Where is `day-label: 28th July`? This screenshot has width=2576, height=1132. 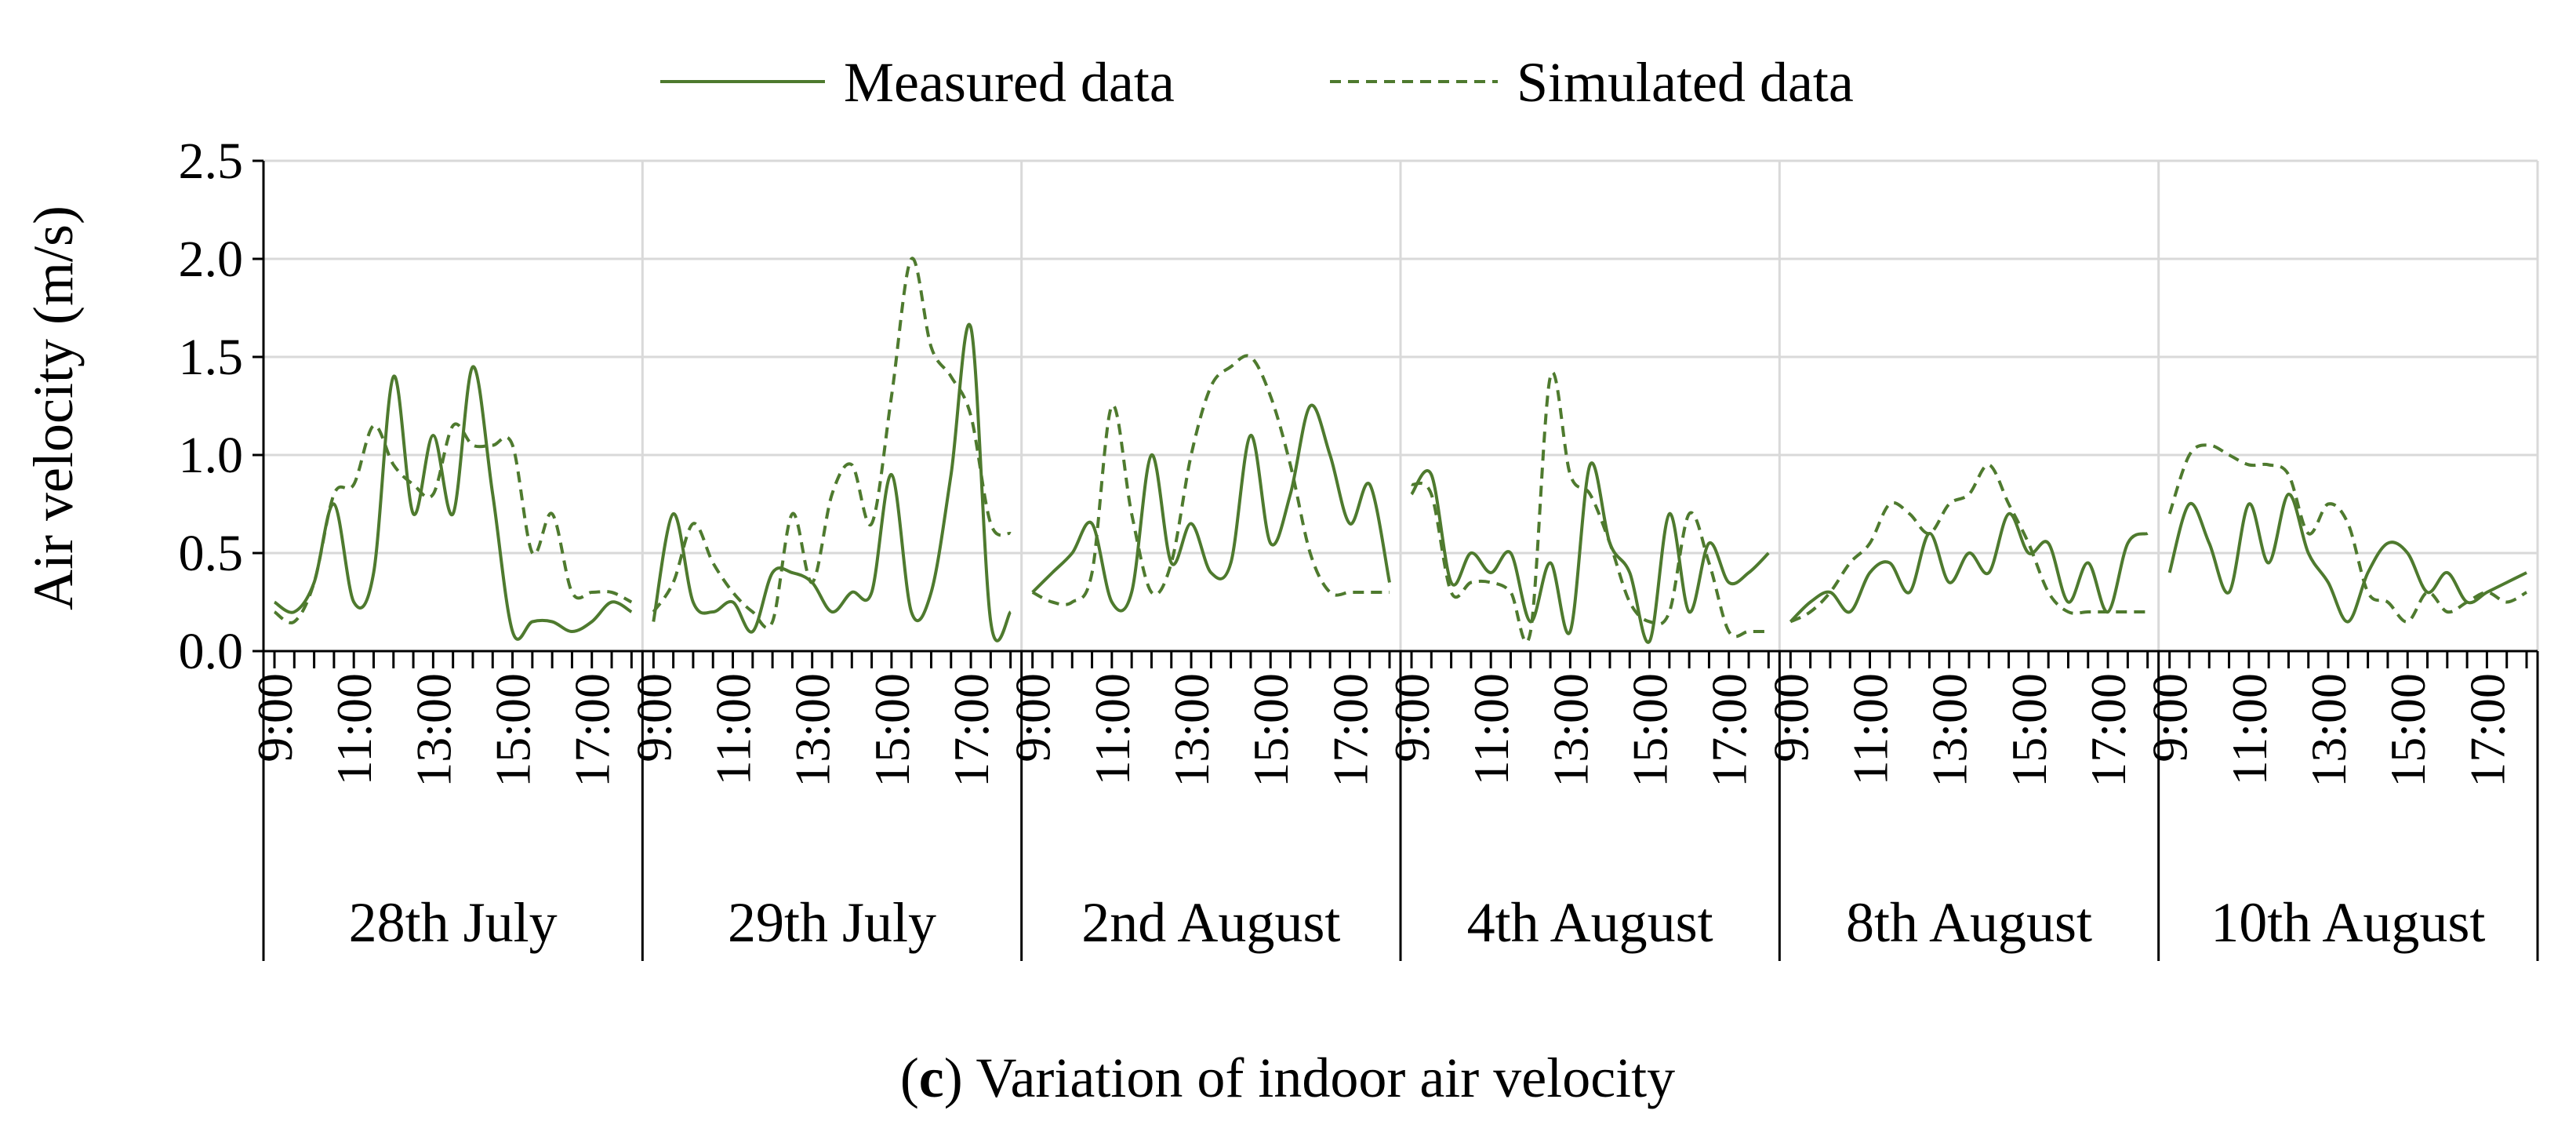 day-label: 28th July is located at coordinates (453, 922).